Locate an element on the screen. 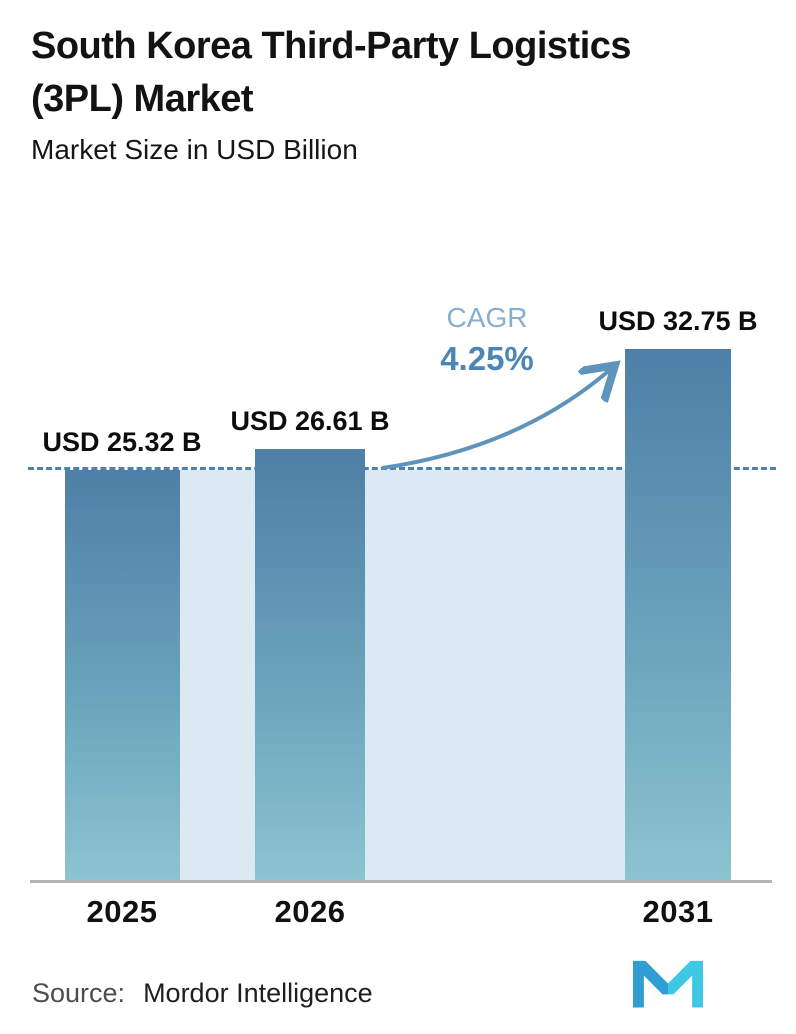 This screenshot has height=1034, width=796. cagr-annotation: CAGR 4.25% is located at coordinates (487, 340).